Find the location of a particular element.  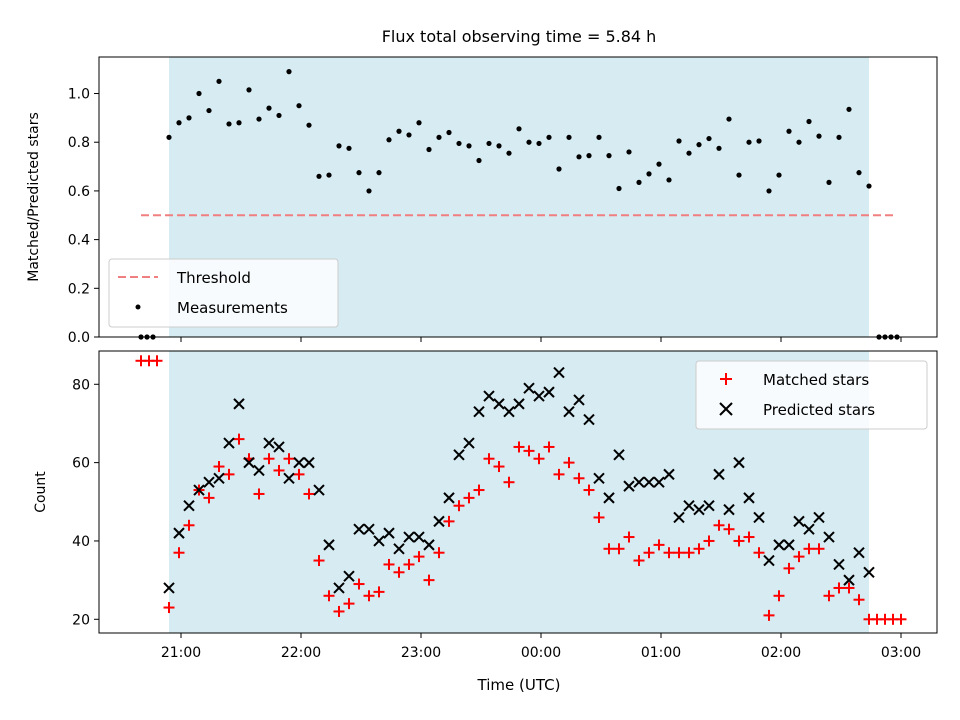

matched-legend-marker is located at coordinates (726, 379).